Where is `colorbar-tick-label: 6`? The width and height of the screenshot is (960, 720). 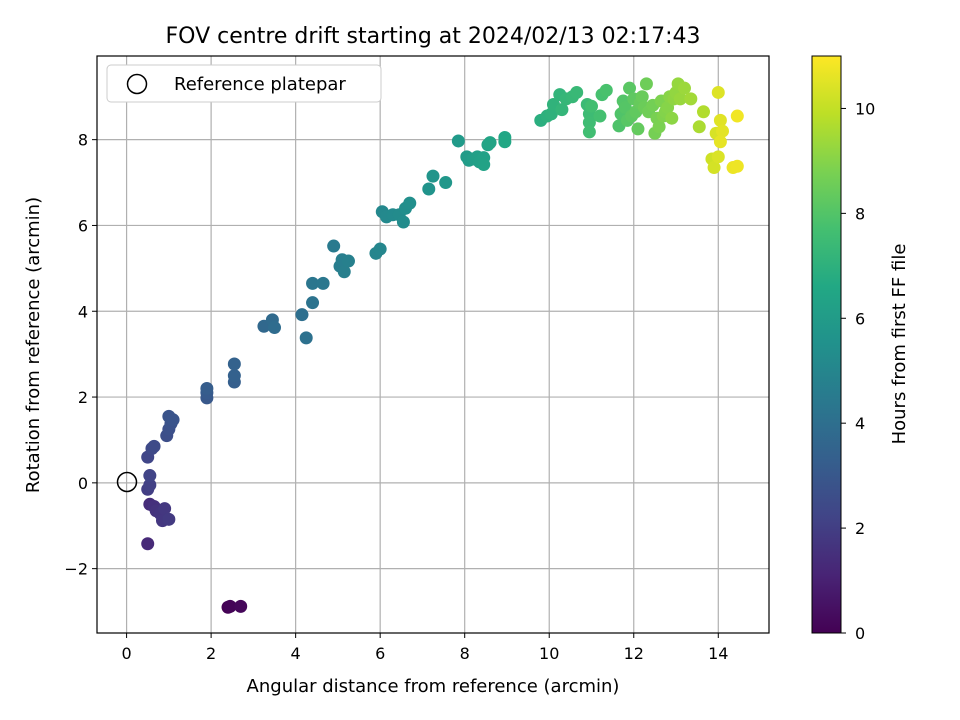 colorbar-tick-label: 6 is located at coordinates (860, 318).